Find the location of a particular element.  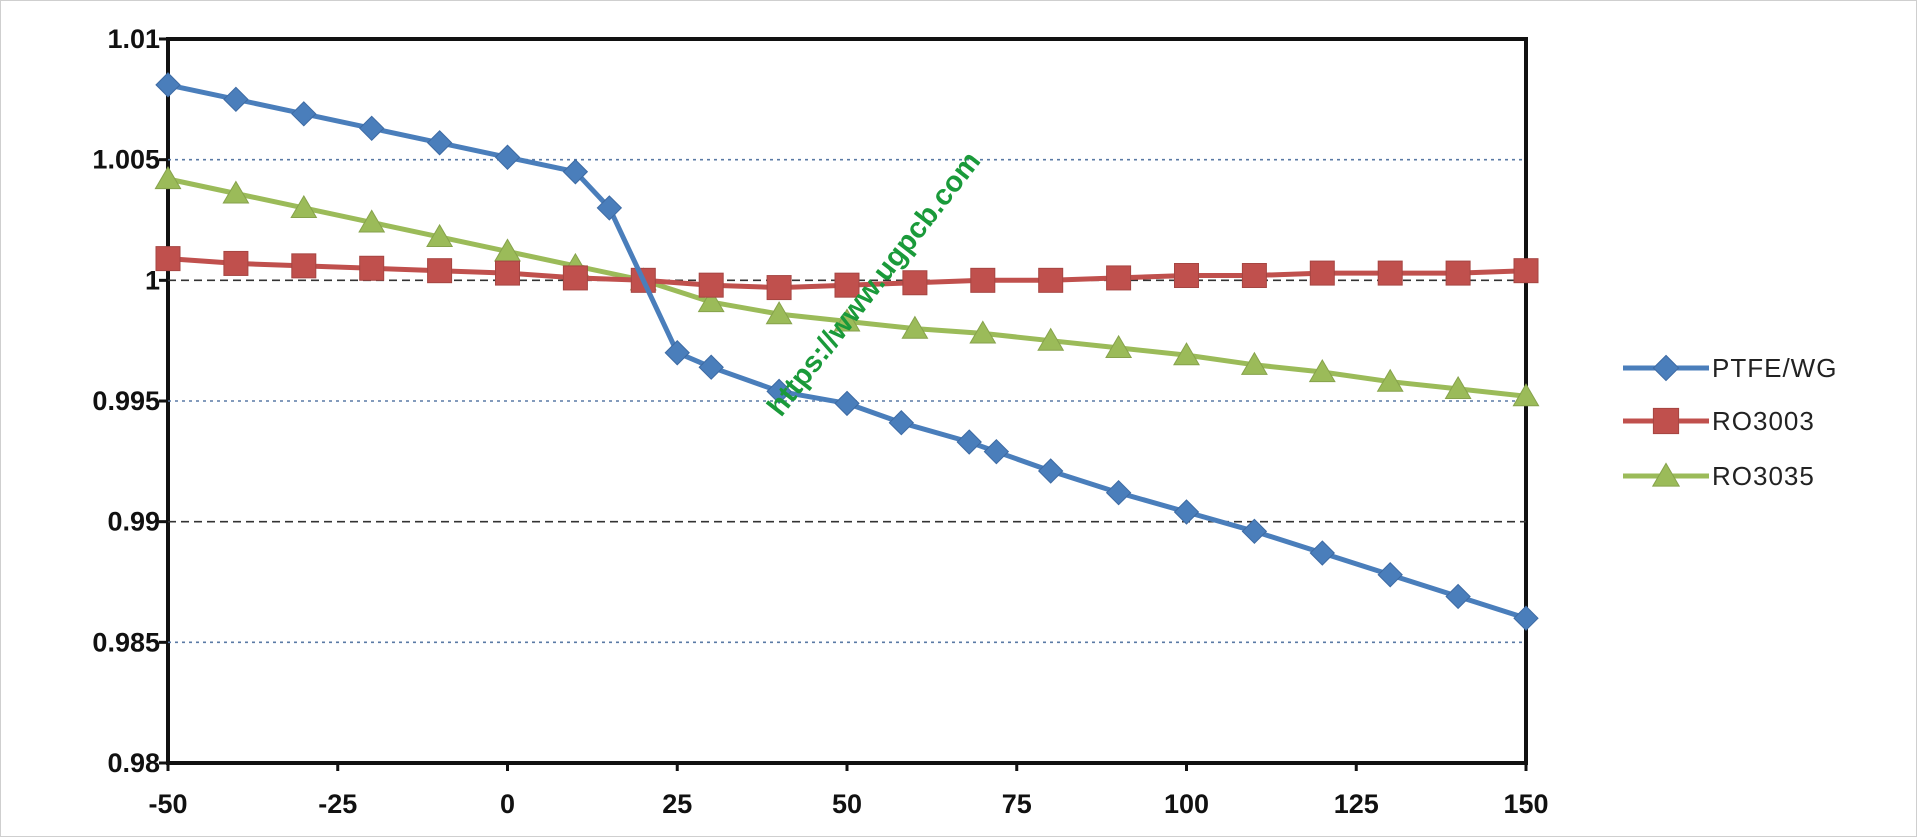

legend-label: PTFE/WG is located at coordinates (1774, 368).